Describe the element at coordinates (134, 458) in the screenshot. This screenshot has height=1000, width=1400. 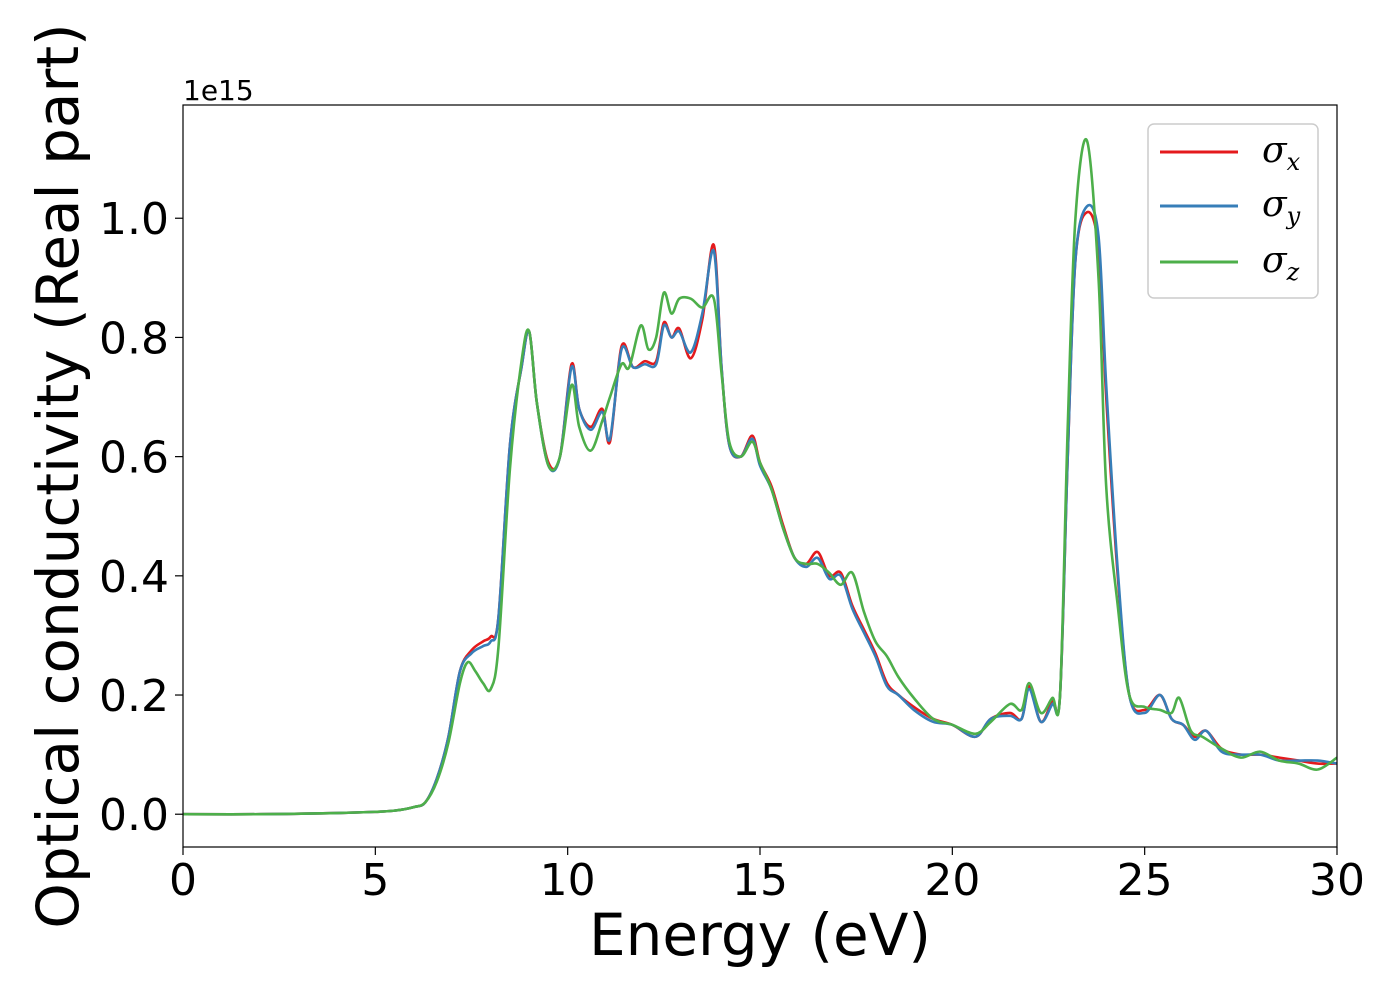
I see `y-tick-label: 0.6` at that location.